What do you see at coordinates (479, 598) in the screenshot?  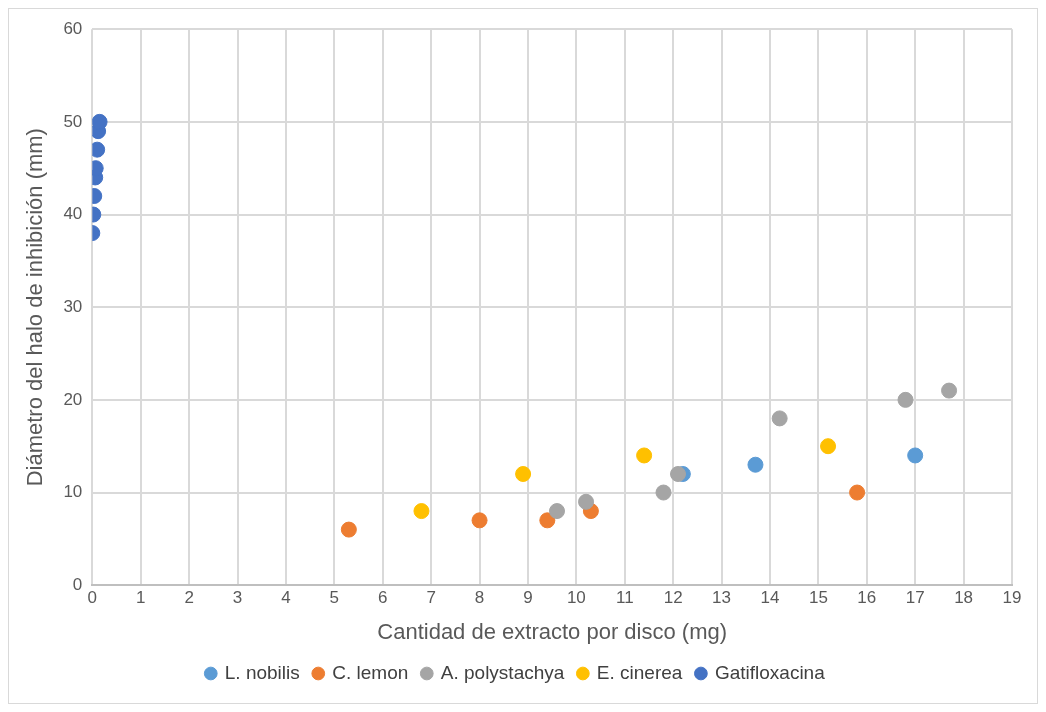 I see `x-tick-label: 8` at bounding box center [479, 598].